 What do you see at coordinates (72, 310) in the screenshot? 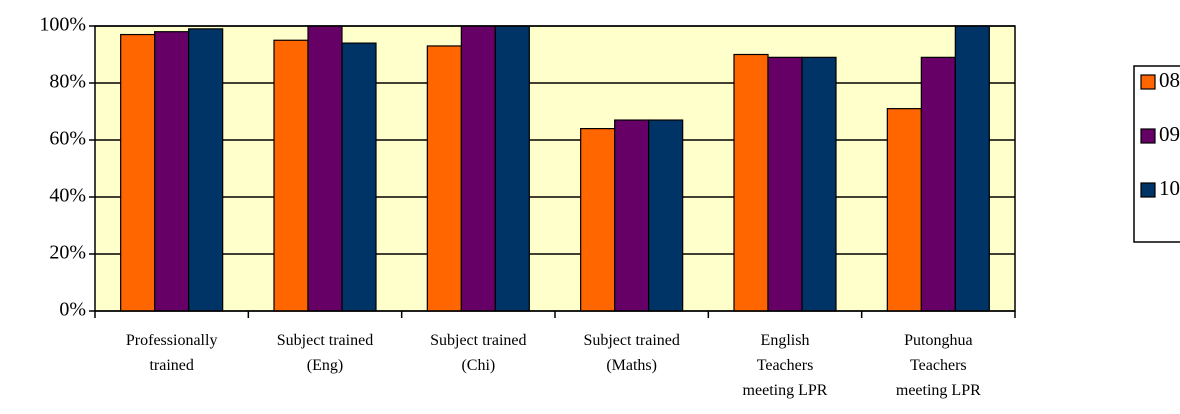
I see `y-tick-label: 0%` at bounding box center [72, 310].